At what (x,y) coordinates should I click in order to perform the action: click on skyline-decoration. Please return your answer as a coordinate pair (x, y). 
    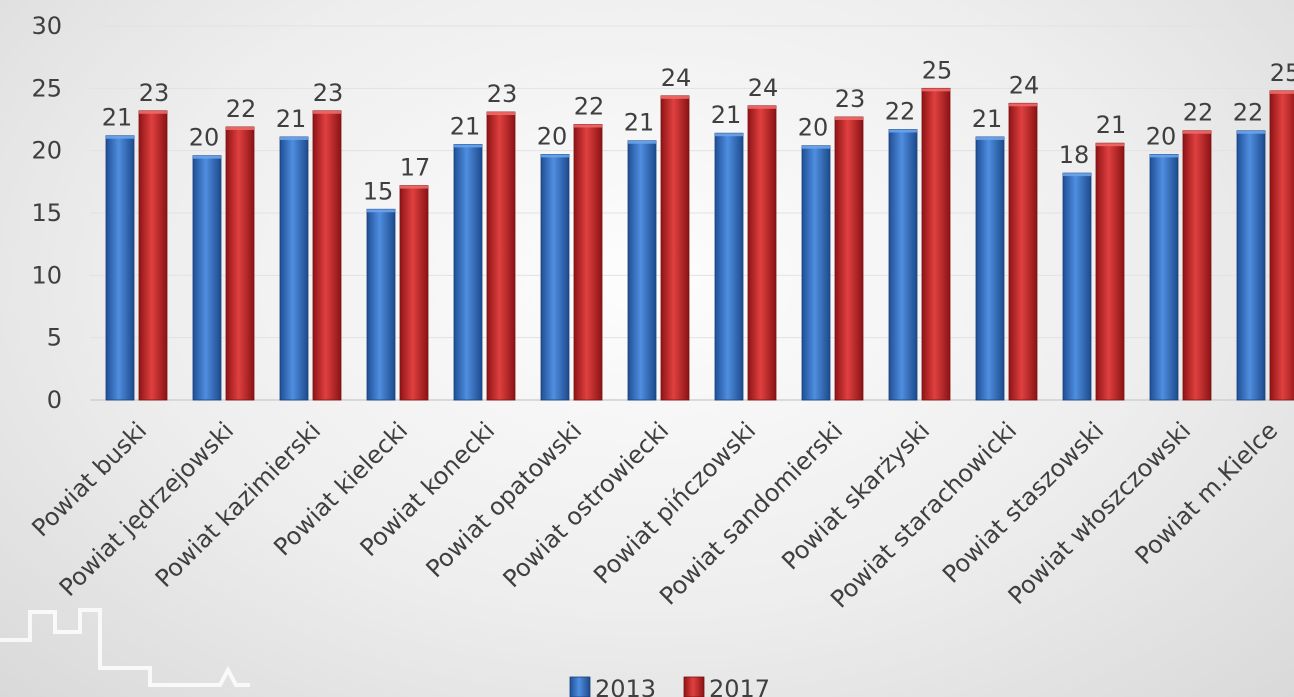
    Looking at the image, I should click on (125, 647).